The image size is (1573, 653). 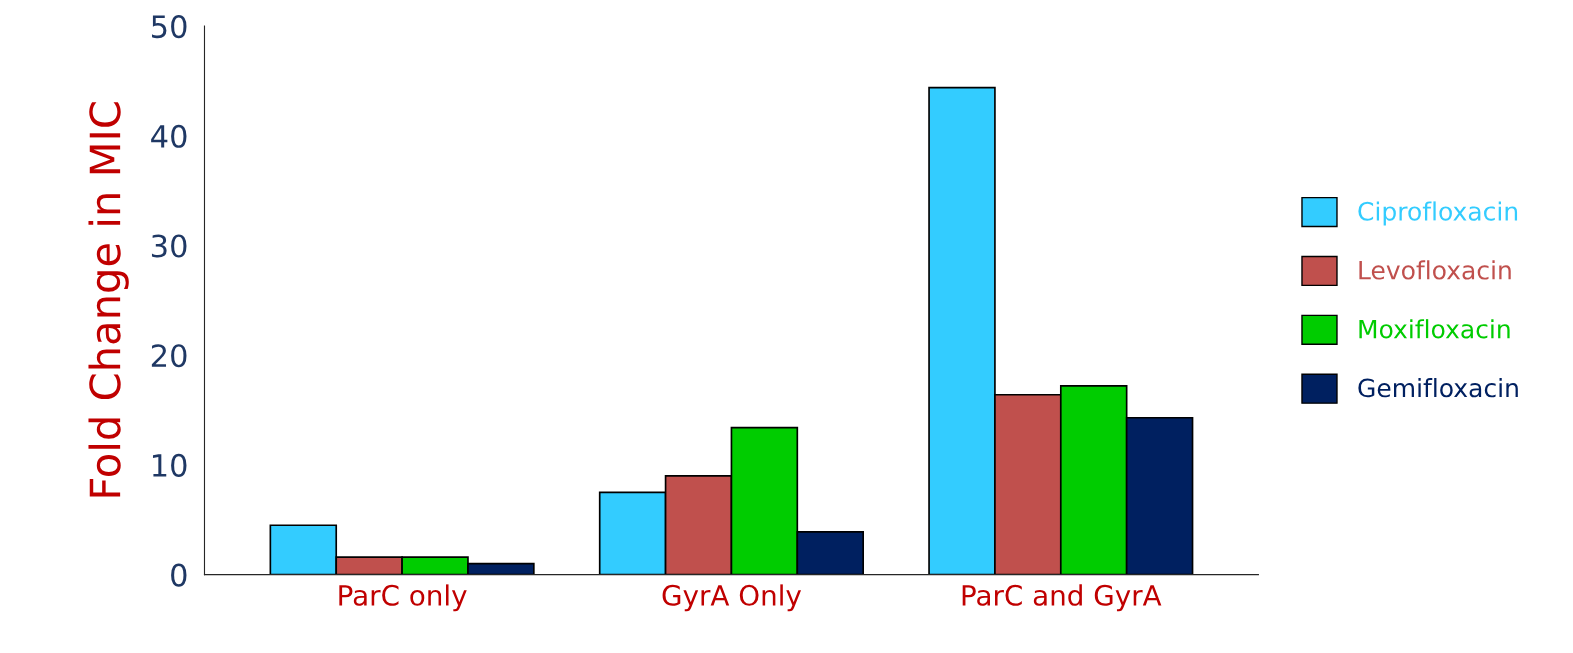 I want to click on y-tick-label: 10, so click(x=169, y=465).